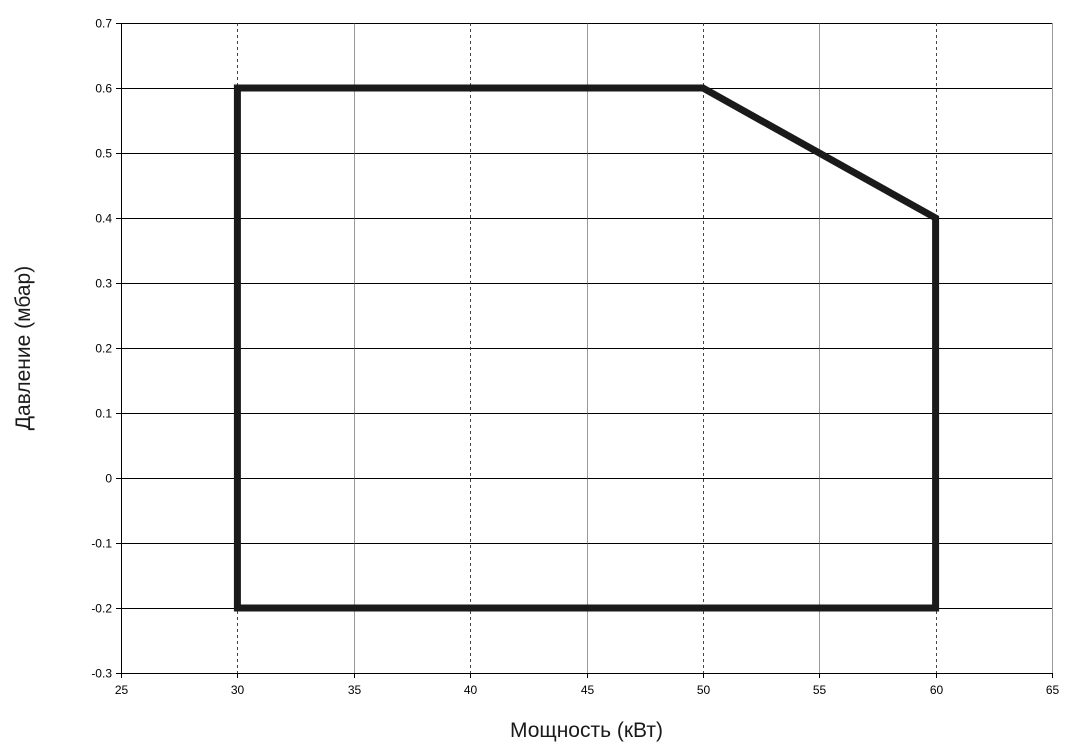 The image size is (1065, 745). What do you see at coordinates (101, 609) in the screenshot?
I see `y-tick-label: -0.2` at bounding box center [101, 609].